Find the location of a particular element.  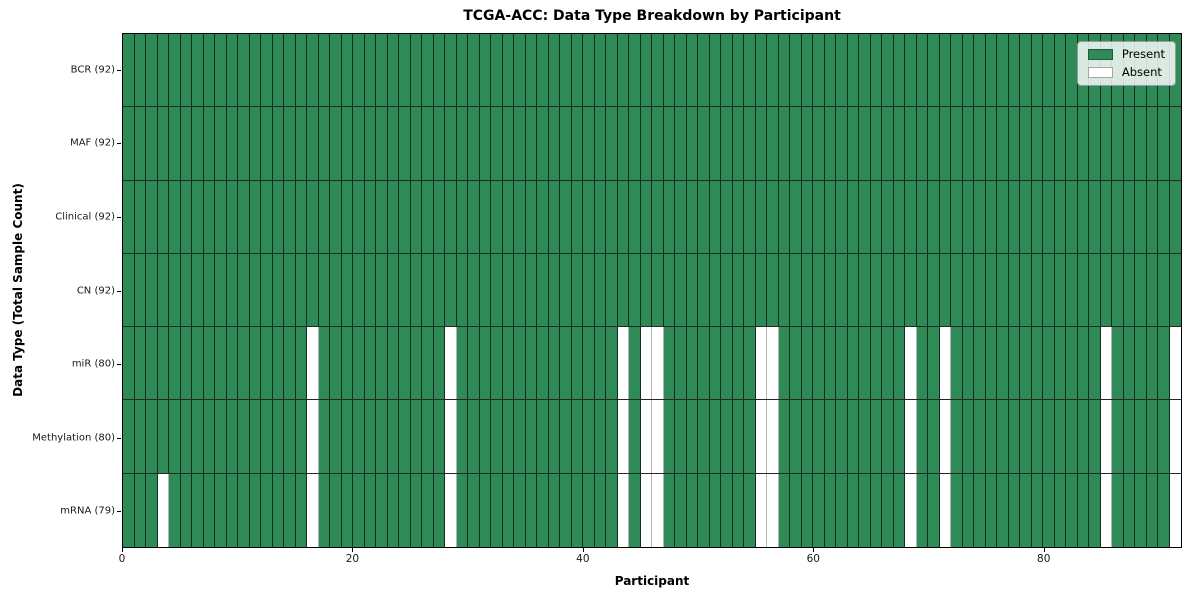

legend: Present Absent is located at coordinates (1126, 63).